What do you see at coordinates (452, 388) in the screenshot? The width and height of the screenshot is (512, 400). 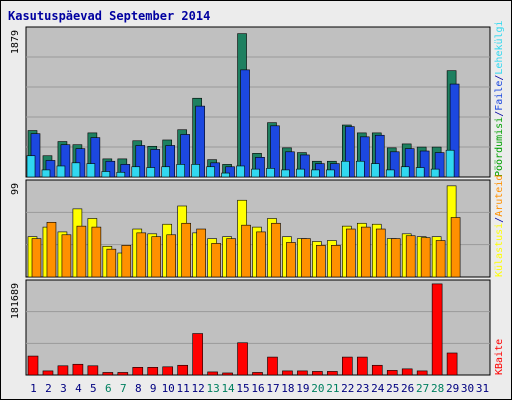 I see `x-tick-label: 29` at bounding box center [452, 388].